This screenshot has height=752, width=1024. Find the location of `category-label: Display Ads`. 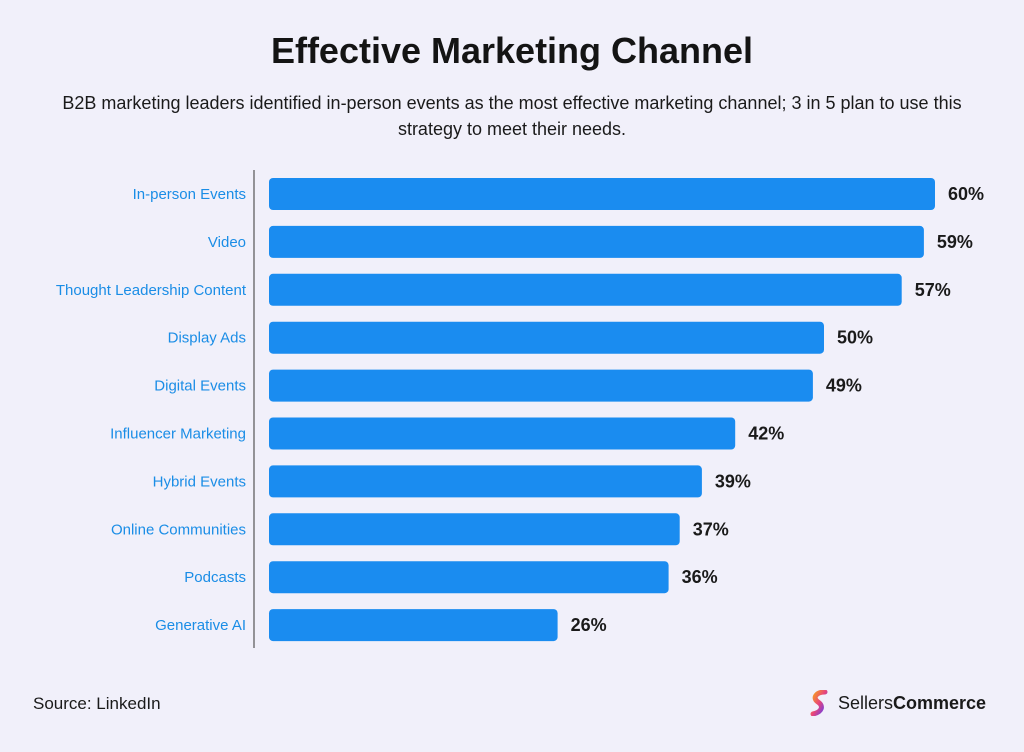

category-label: Display Ads is located at coordinates (207, 338).